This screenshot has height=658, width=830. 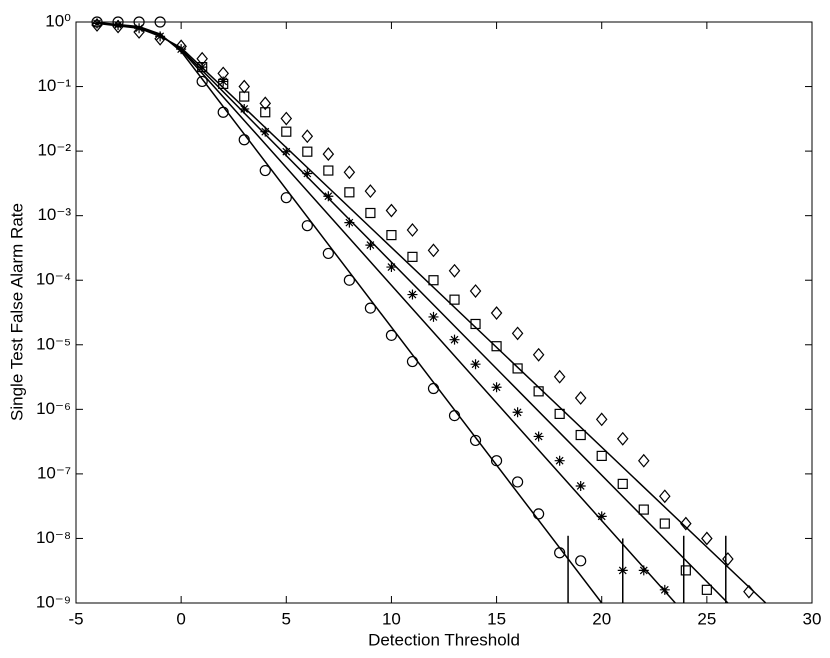 What do you see at coordinates (53, 279) in the screenshot?
I see `y-tick-label: 10⁻⁴` at bounding box center [53, 279].